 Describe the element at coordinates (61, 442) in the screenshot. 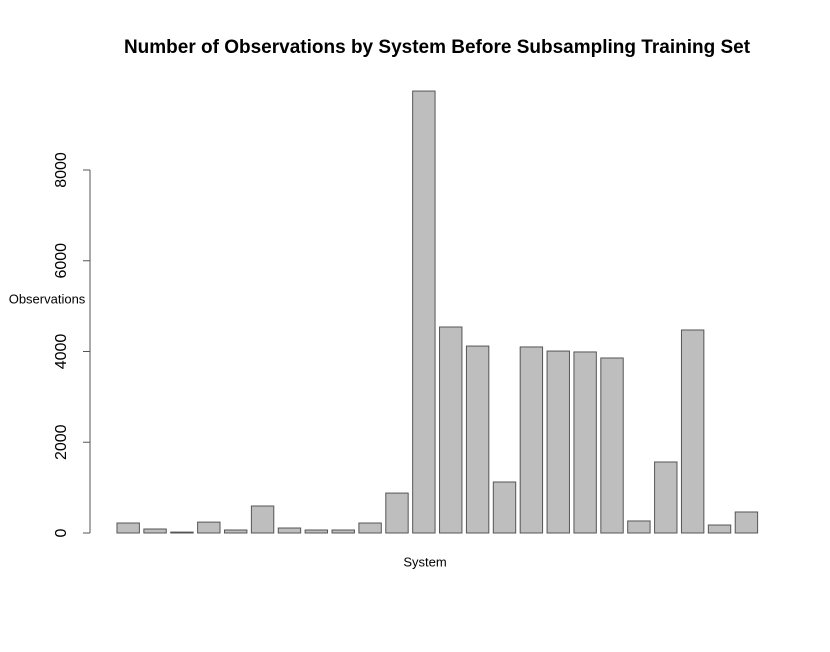

I see `y-tick-label: 2000` at that location.